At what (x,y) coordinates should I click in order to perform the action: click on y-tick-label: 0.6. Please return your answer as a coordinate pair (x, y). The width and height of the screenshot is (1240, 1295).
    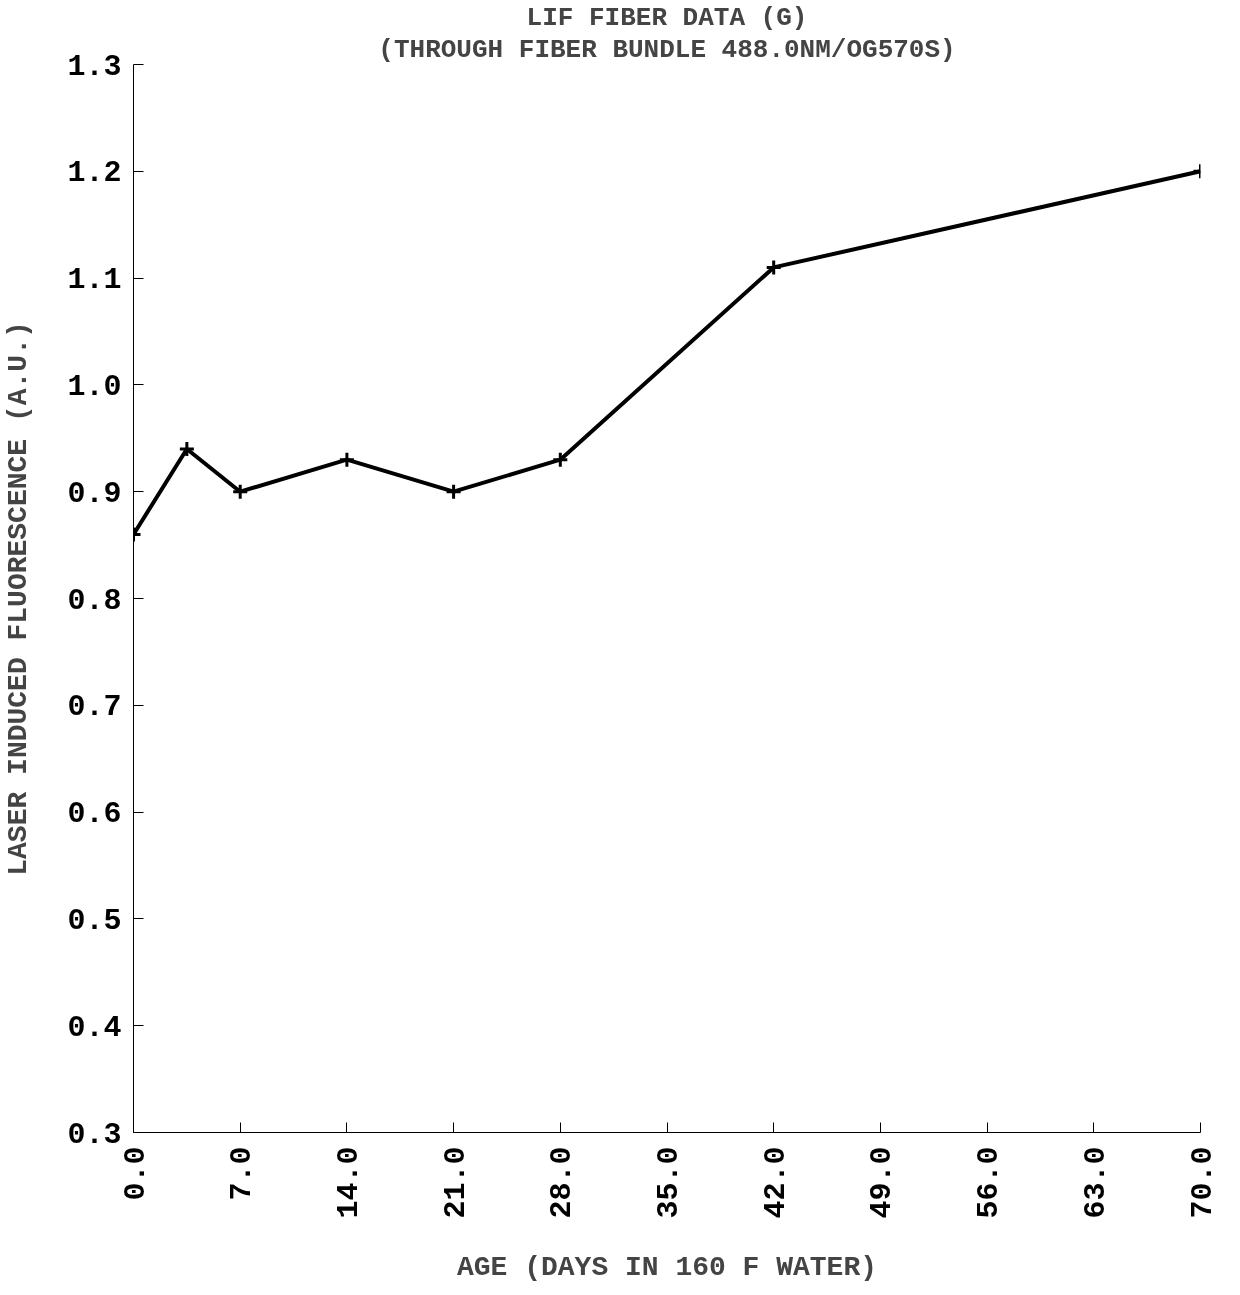
    Looking at the image, I should click on (94, 814).